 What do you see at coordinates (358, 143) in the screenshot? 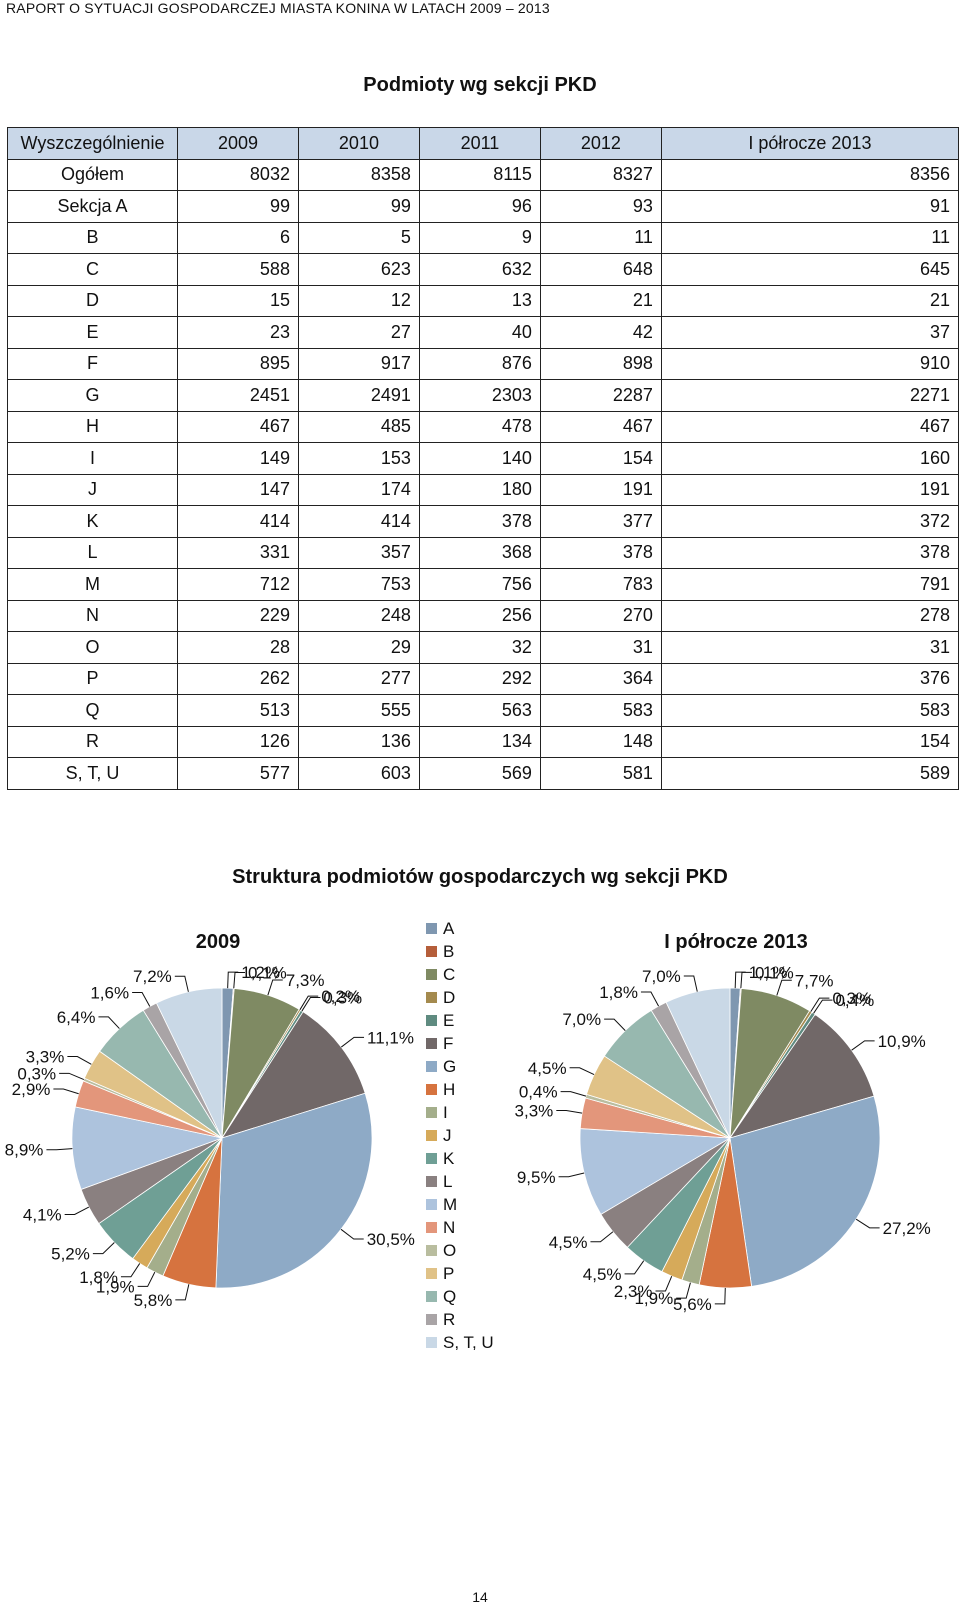
I see `column-header: 2010` at bounding box center [358, 143].